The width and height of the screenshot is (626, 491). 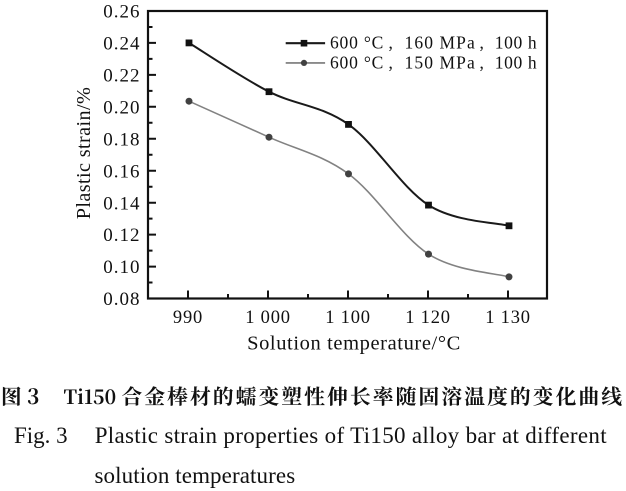 I want to click on svg-text: Solution temperature/°C, so click(x=354, y=344).